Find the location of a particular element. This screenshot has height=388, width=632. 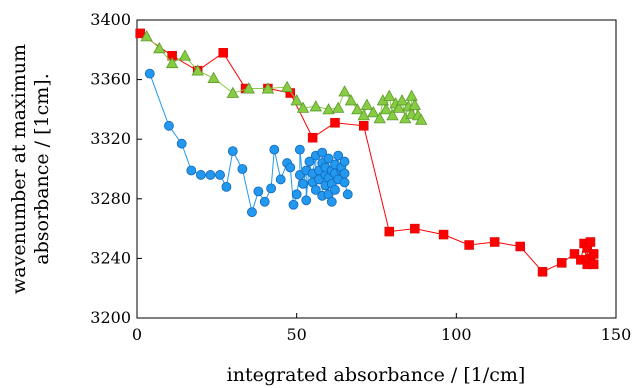

series-circle is located at coordinates (248, 143).